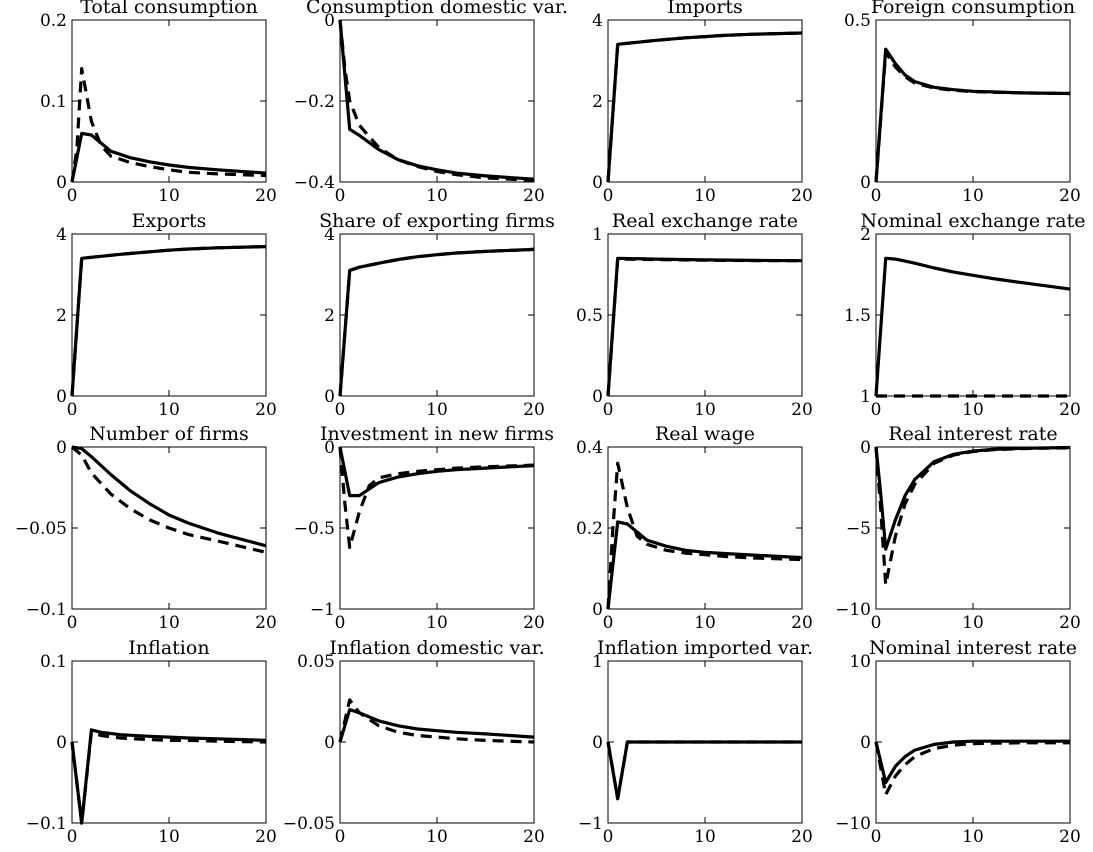 The height and width of the screenshot is (852, 1093). What do you see at coordinates (705, 648) in the screenshot?
I see `subplot-title: Inflation imported var.` at bounding box center [705, 648].